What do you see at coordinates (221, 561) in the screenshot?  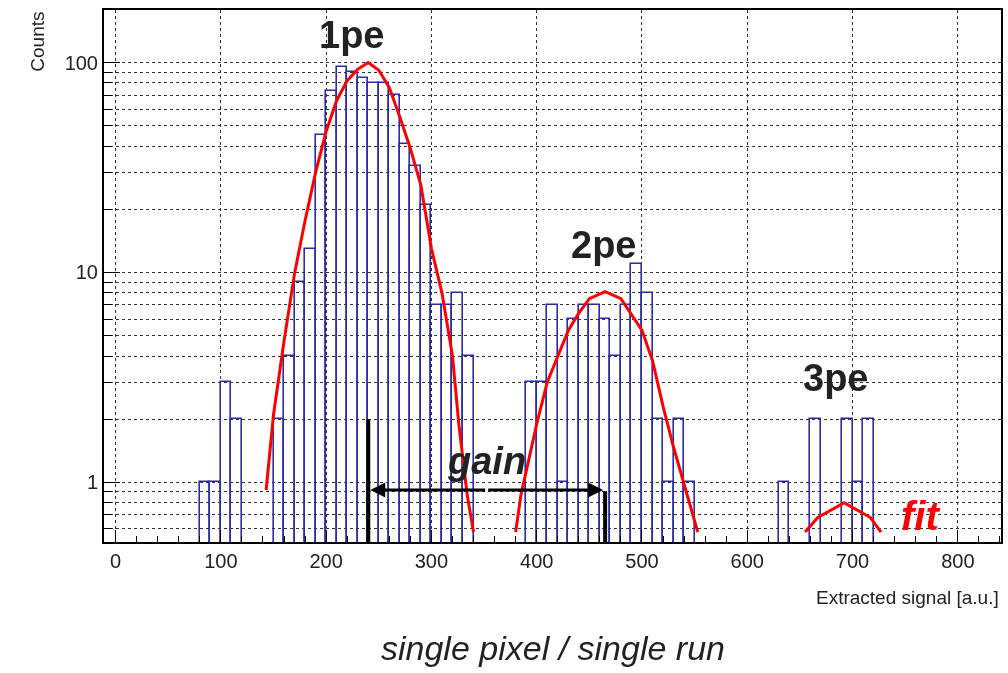 I see `x-tick-label: 100` at bounding box center [221, 561].